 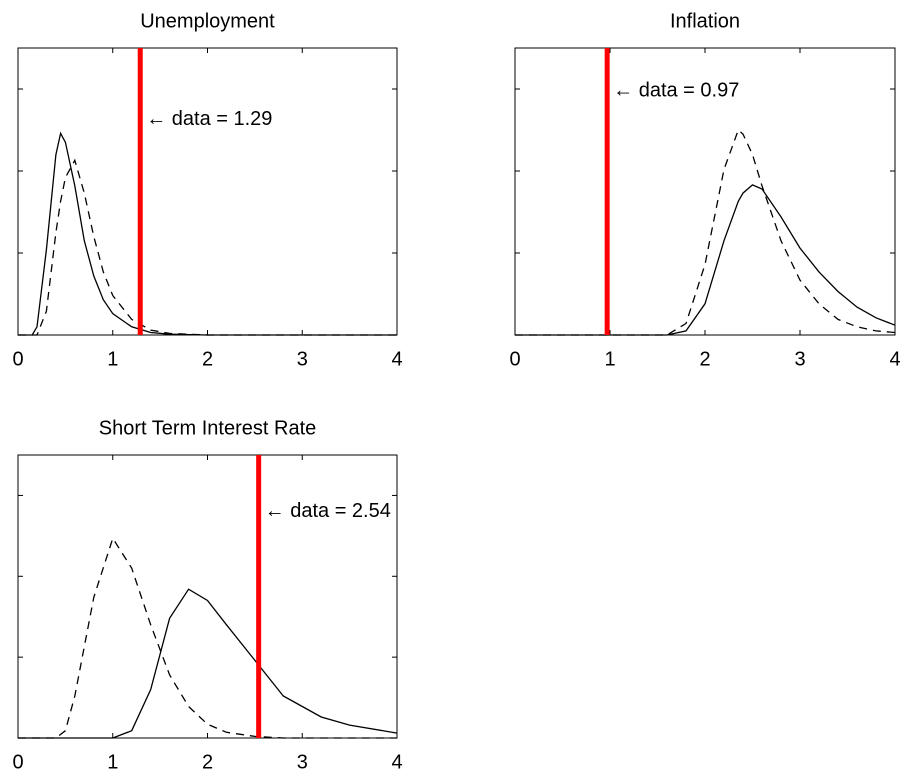 What do you see at coordinates (676, 90) in the screenshot?
I see `annotation: ← data = 0.97` at bounding box center [676, 90].